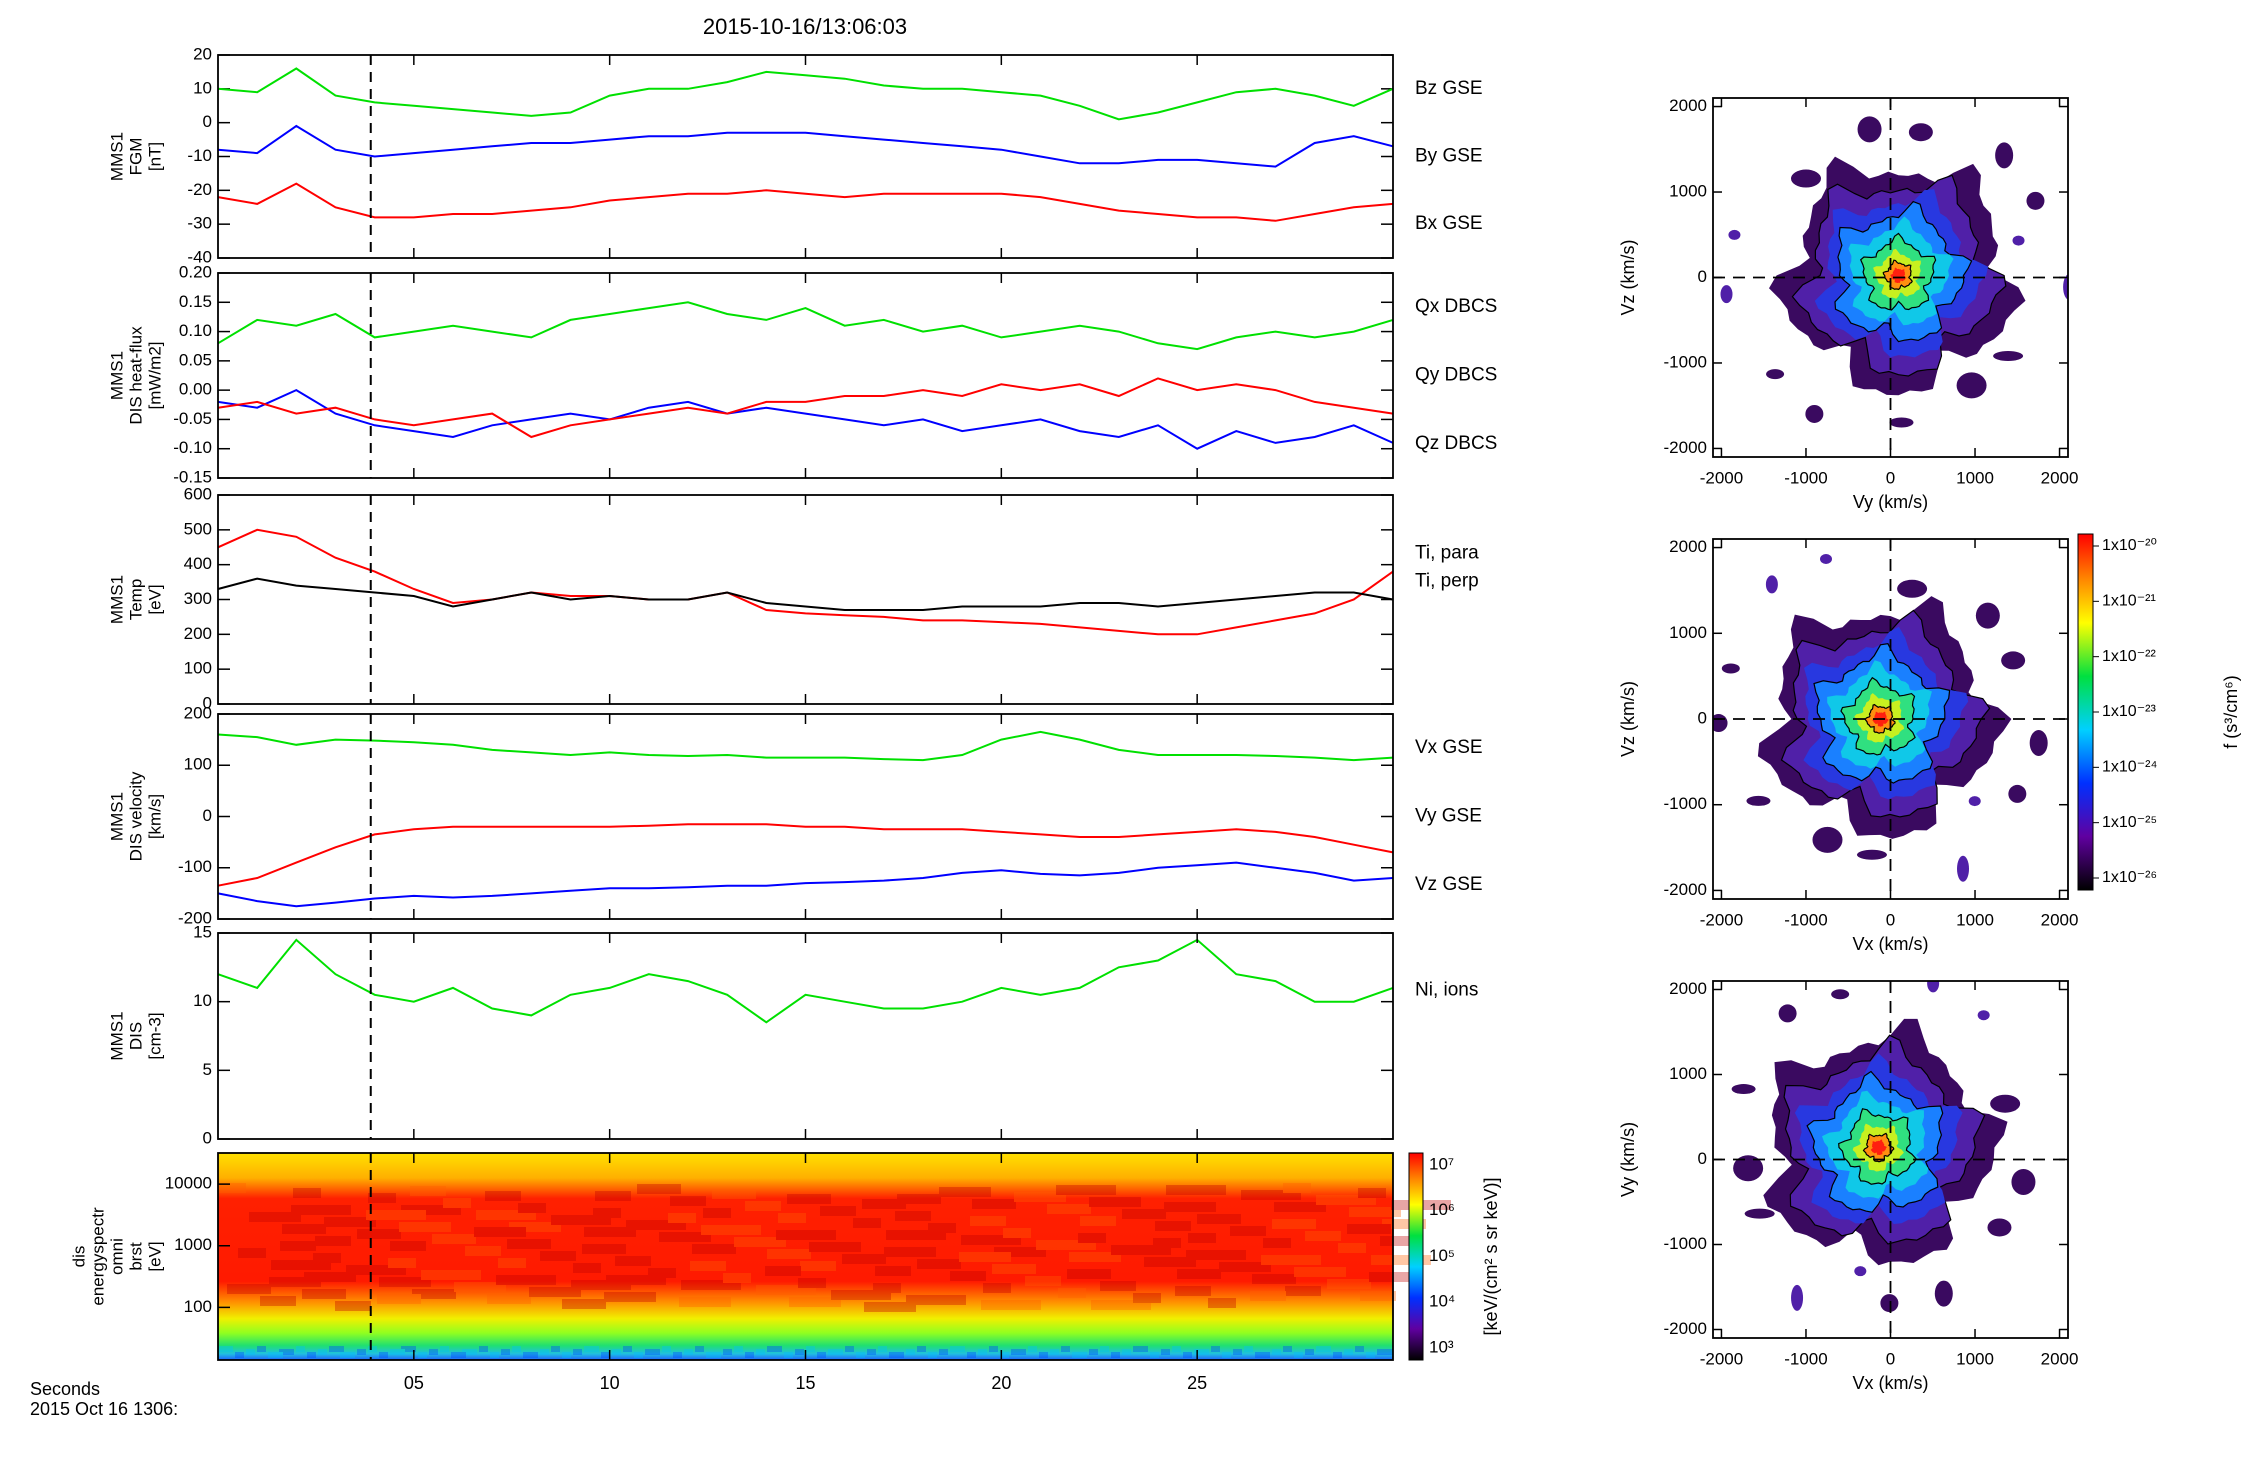 The height and width of the screenshot is (1468, 2252). Describe the element at coordinates (195, 866) in the screenshot. I see `y-tick-label: -100` at that location.